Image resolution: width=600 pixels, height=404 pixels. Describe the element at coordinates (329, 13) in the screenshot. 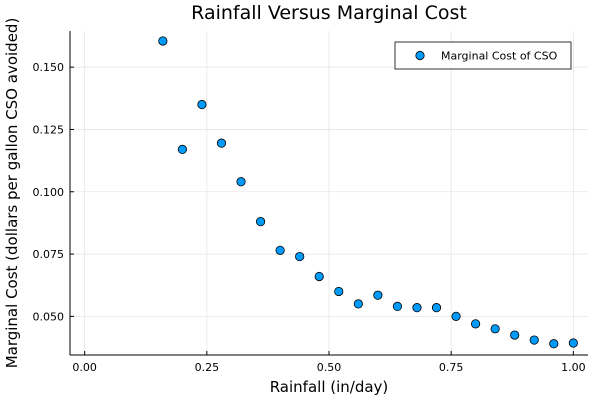

I see `chart-title: Rainfall Versus Marginal Cost` at that location.